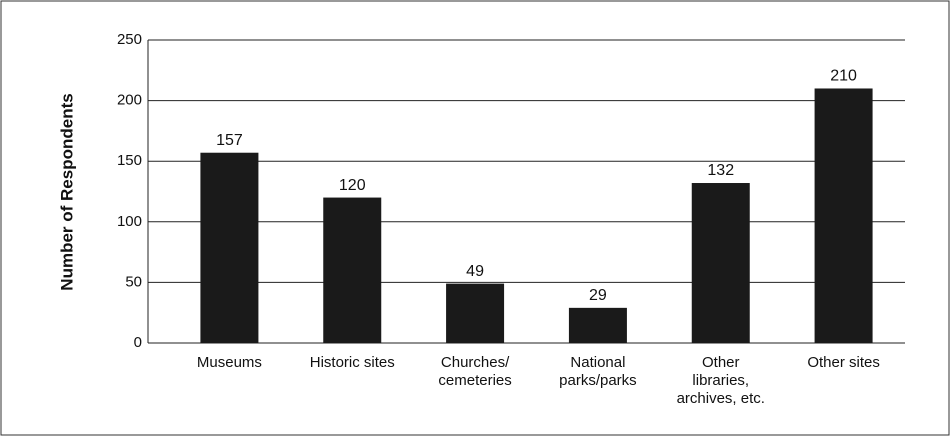  Describe the element at coordinates (474, 371) in the screenshot. I see `x-tick-label: Churches/cemeteries` at that location.